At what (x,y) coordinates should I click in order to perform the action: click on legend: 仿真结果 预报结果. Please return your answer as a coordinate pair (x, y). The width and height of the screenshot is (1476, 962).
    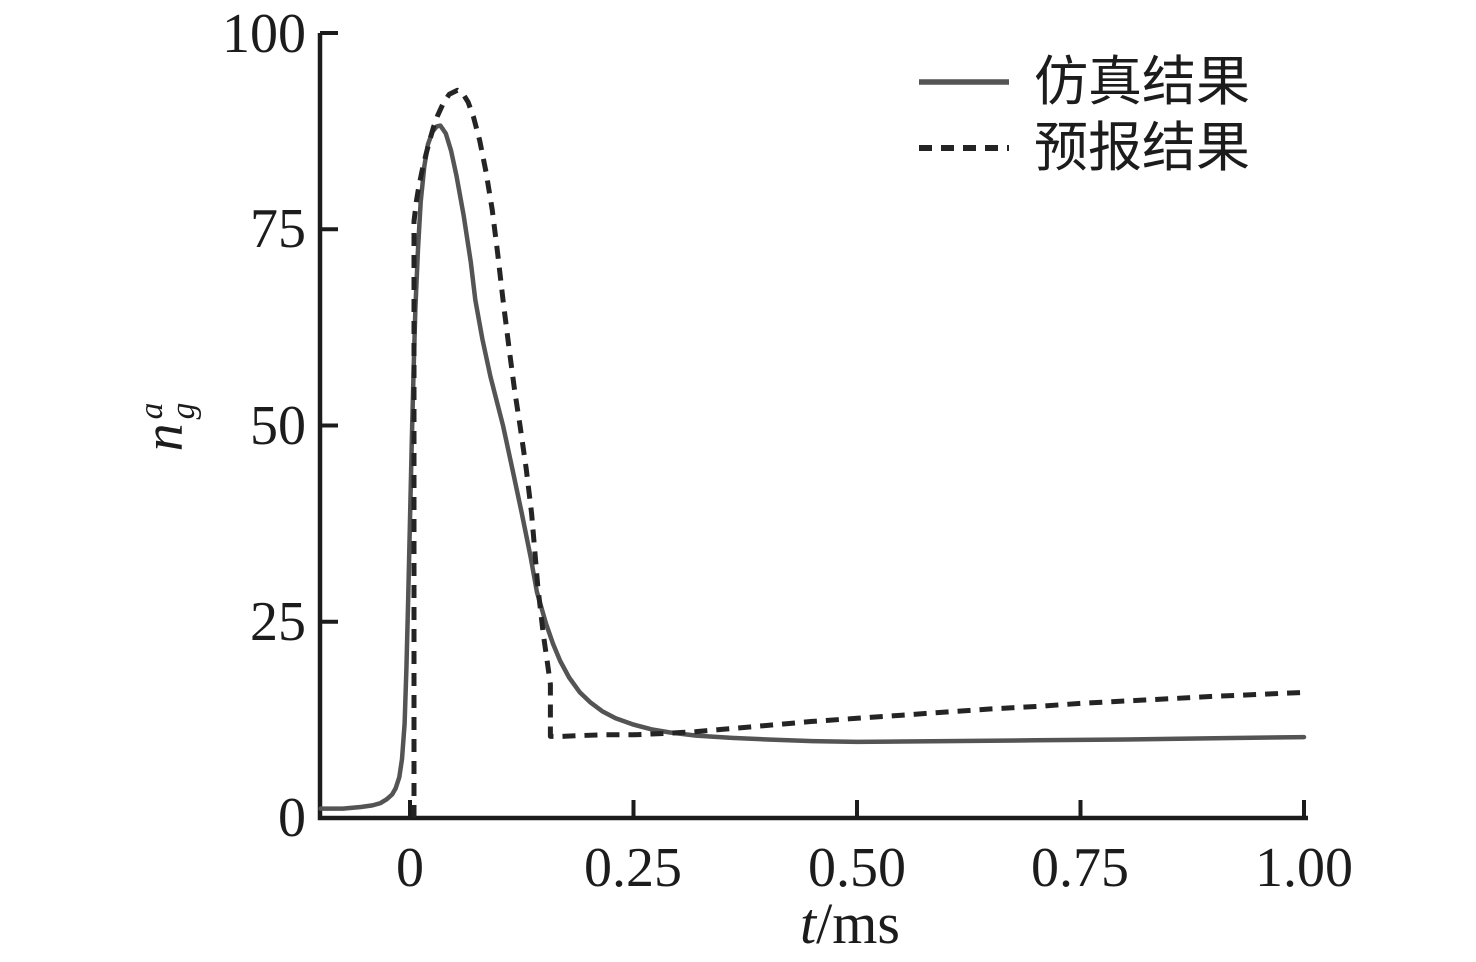
    Looking at the image, I should click on (1084, 115).